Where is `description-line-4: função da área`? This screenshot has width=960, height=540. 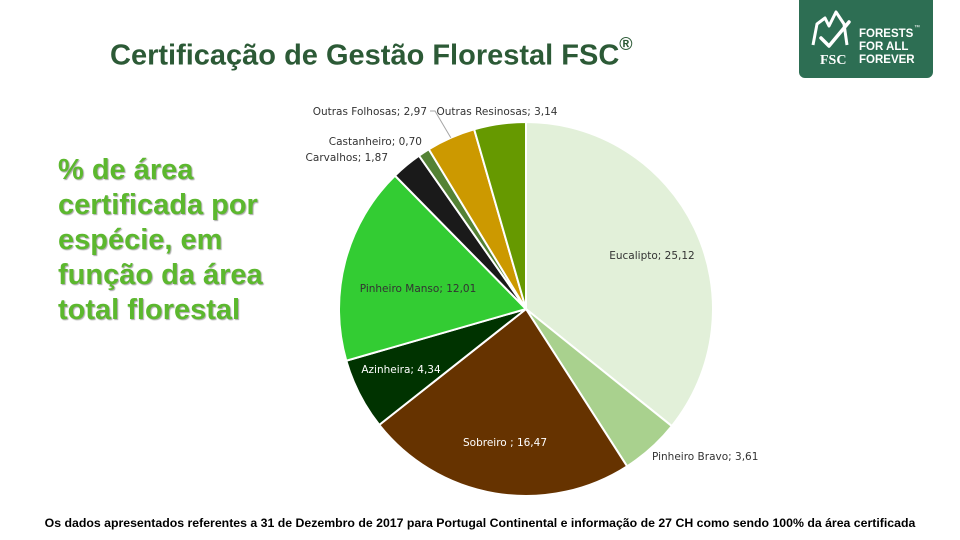 description-line-4: função da área is located at coordinates (160, 275).